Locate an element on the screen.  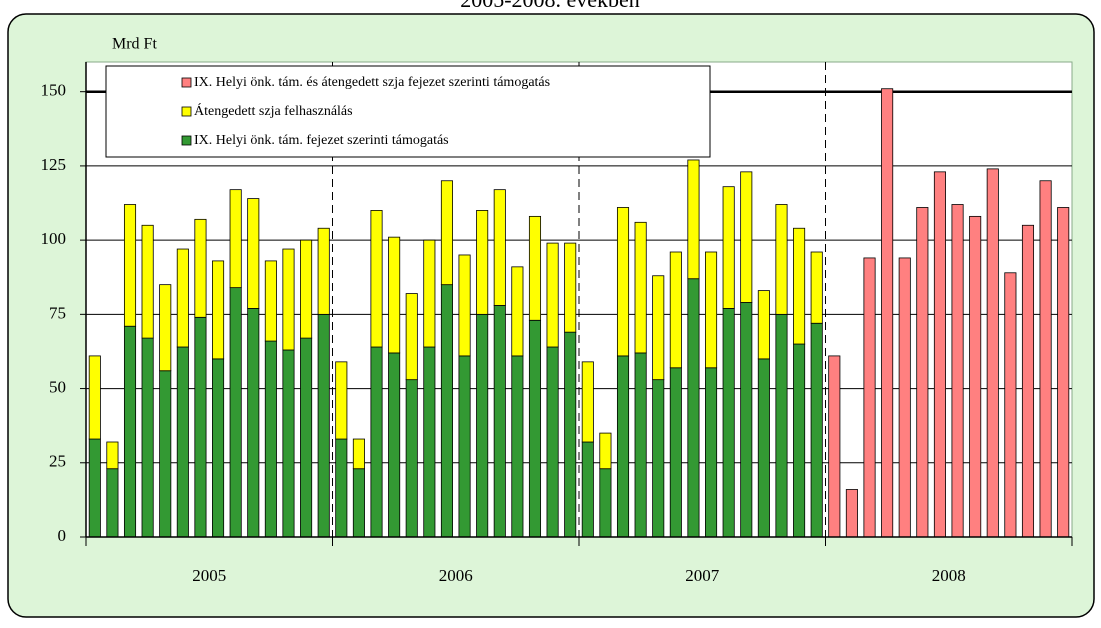
x-group-label: 2007 is located at coordinates (702, 575).